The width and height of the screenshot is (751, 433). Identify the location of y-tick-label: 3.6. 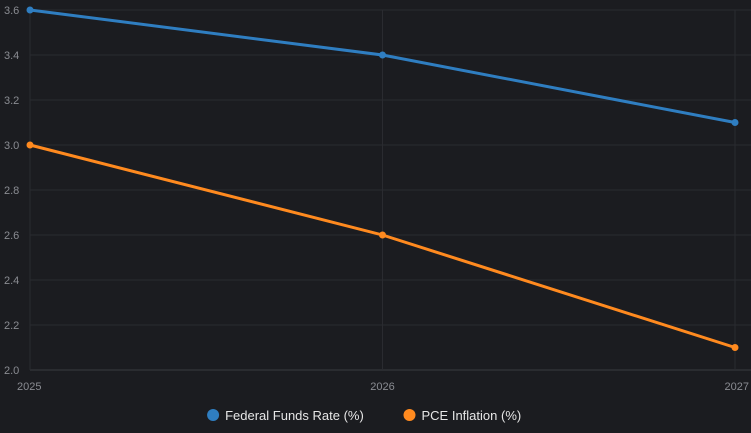
(11, 11).